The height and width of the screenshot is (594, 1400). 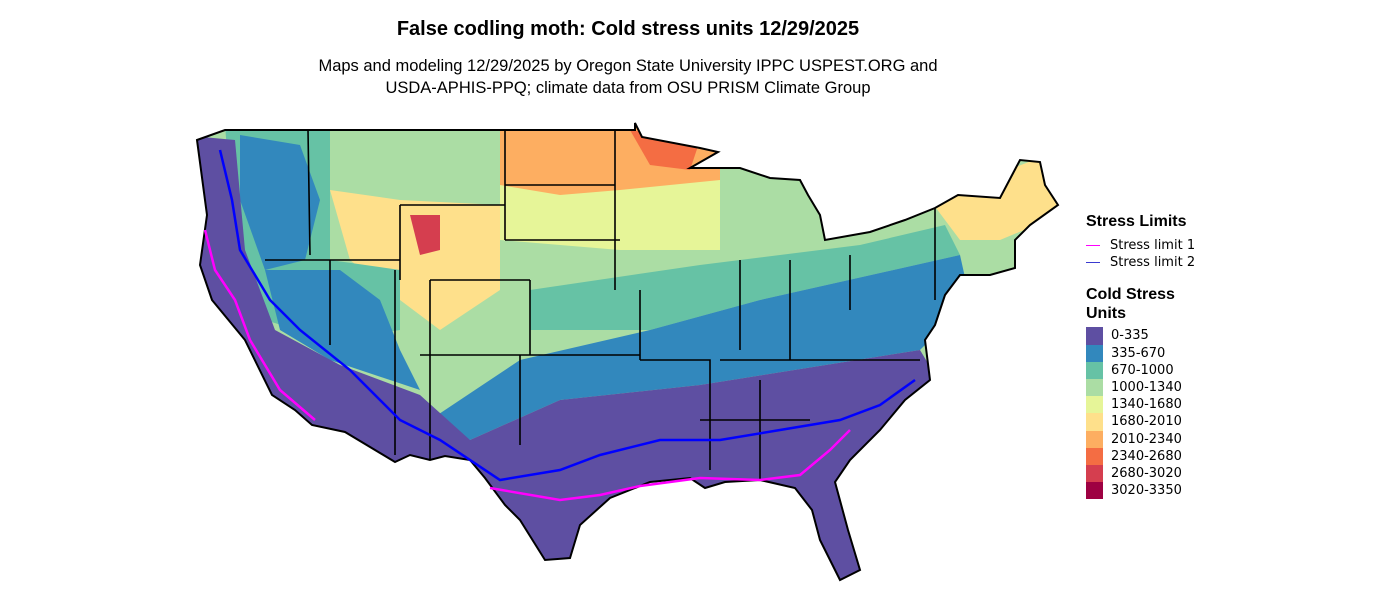 What do you see at coordinates (1130, 295) in the screenshot?
I see `title-line-1: Cold Stress` at bounding box center [1130, 295].